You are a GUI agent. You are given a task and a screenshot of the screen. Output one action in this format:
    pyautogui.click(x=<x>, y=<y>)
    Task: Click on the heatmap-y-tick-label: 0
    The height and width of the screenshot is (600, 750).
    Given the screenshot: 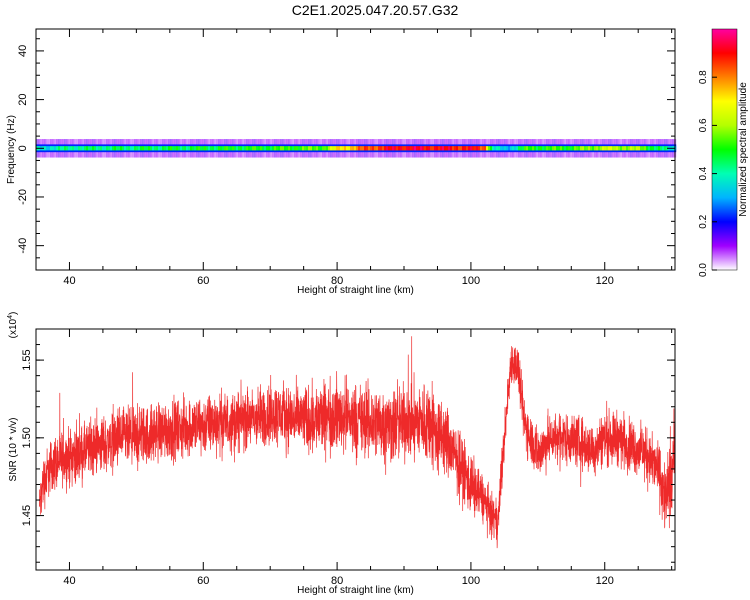 What is the action you would take?
    pyautogui.click(x=23, y=148)
    